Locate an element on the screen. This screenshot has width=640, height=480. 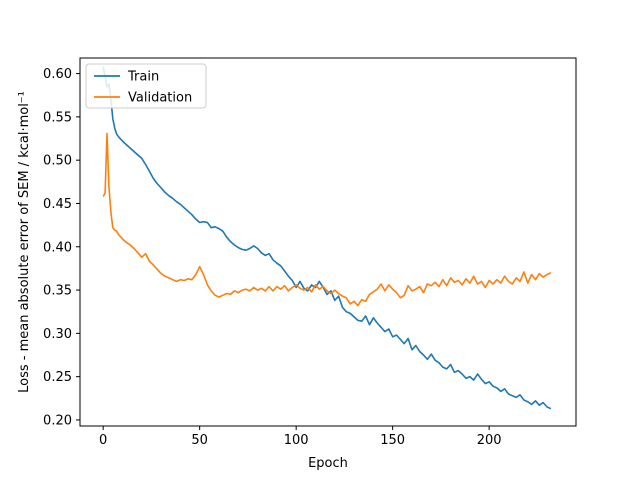
y-tick-label: 0.55 is located at coordinates (57, 117).